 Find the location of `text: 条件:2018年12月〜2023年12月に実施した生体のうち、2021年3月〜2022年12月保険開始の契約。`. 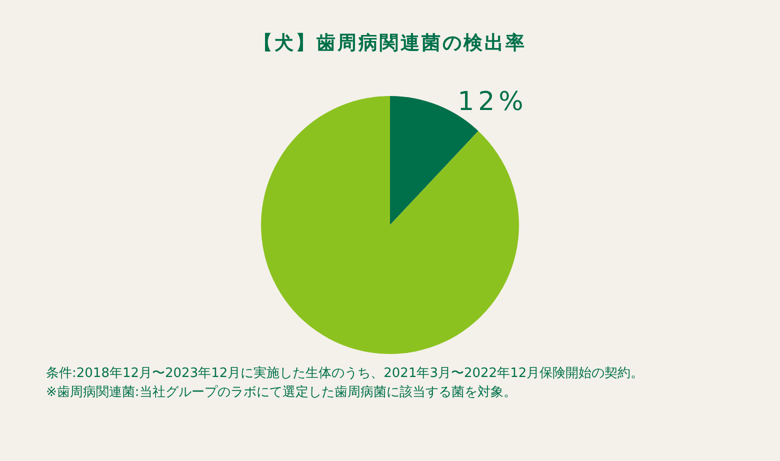

text: 条件:2018年12月〜2023年12月に実施した生体のうち、2021年3月〜2022年12月保険開始の契約。 is located at coordinates (345, 374).